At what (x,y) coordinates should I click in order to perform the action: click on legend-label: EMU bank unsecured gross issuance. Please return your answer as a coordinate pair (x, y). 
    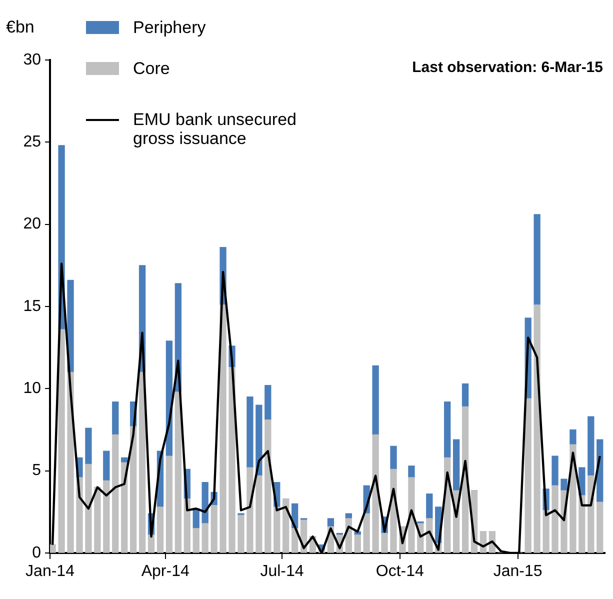
    Looking at the image, I should click on (215, 129).